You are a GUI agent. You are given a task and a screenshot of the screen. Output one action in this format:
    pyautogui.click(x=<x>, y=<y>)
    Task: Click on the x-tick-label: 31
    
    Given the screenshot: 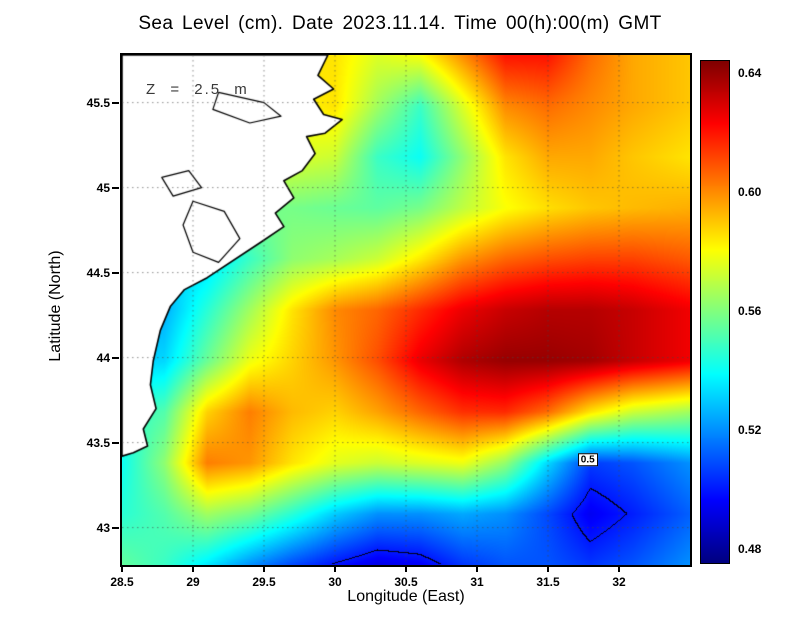 What is the action you would take?
    pyautogui.click(x=477, y=582)
    